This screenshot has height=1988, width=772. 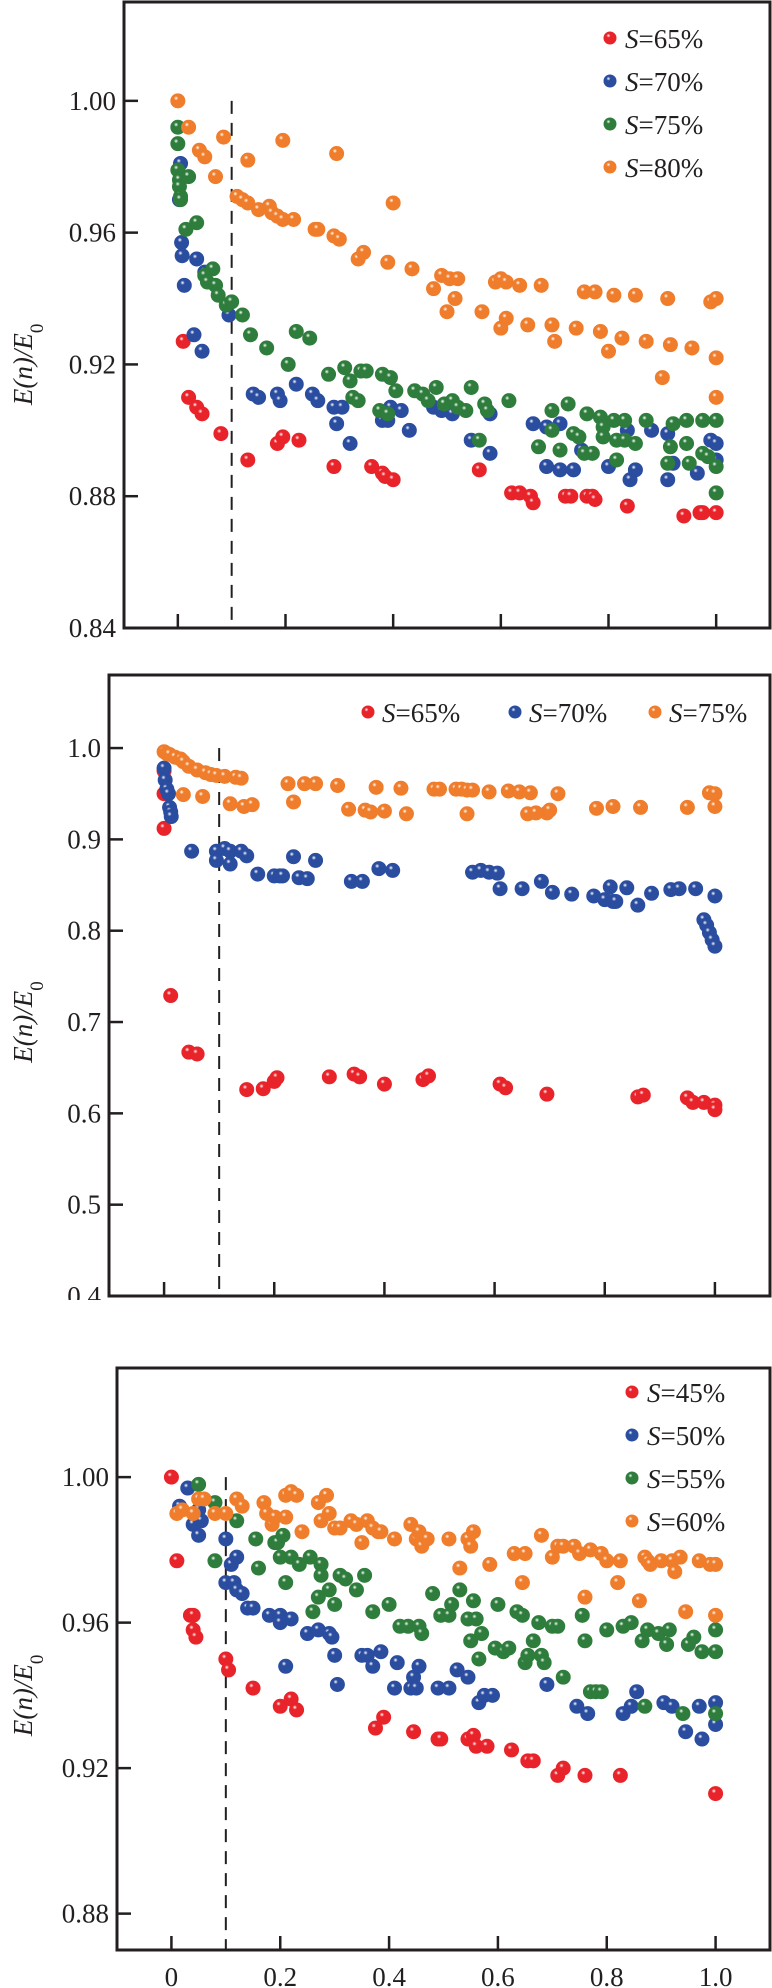 What do you see at coordinates (172, 1975) in the screenshot?
I see `x-tick-label: 0` at bounding box center [172, 1975].